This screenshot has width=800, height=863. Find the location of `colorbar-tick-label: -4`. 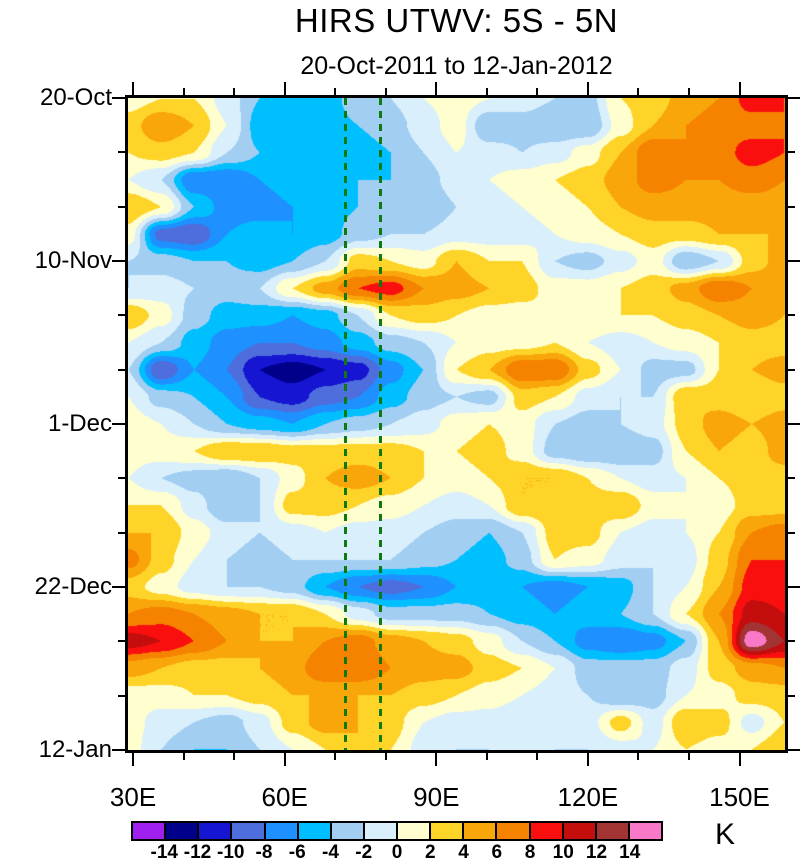

colorbar-tick-label: -4 is located at coordinates (330, 852).